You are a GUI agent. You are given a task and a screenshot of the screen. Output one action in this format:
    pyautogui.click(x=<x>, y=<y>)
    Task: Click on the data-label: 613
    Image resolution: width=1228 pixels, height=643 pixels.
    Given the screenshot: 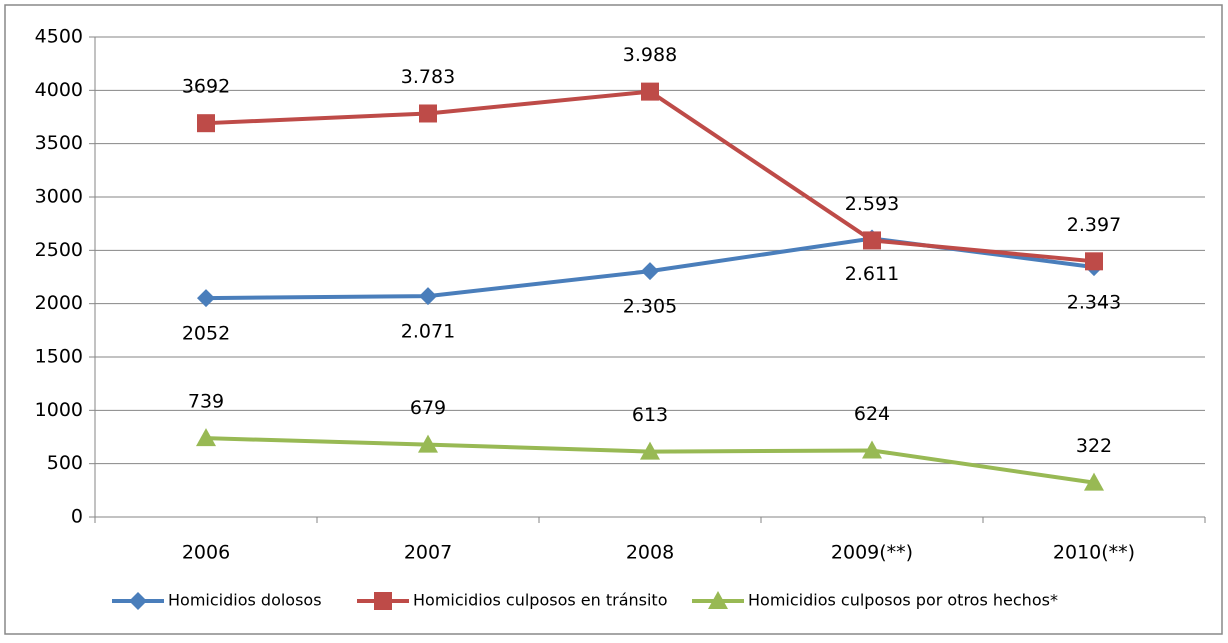 What is the action you would take?
    pyautogui.click(x=650, y=415)
    